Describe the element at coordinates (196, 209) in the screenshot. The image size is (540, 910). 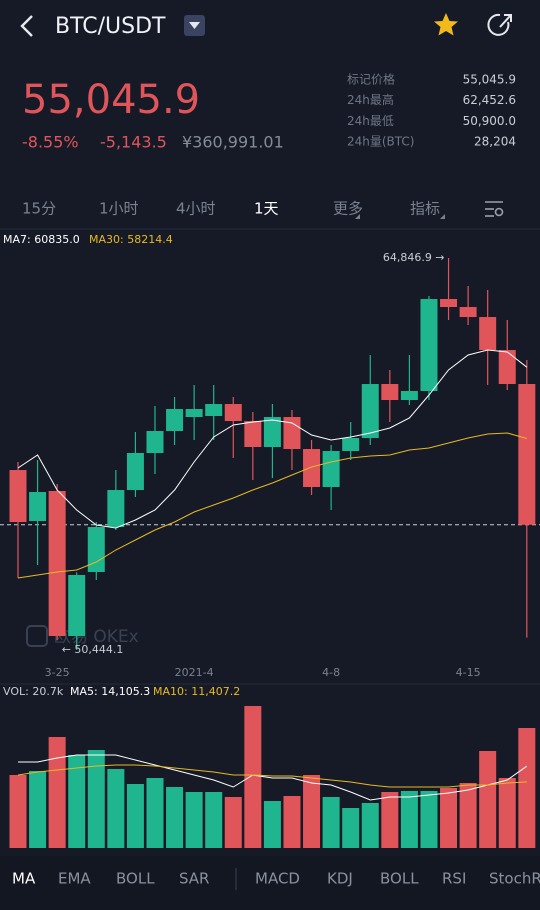
I see `interval-tab: 4小时` at that location.